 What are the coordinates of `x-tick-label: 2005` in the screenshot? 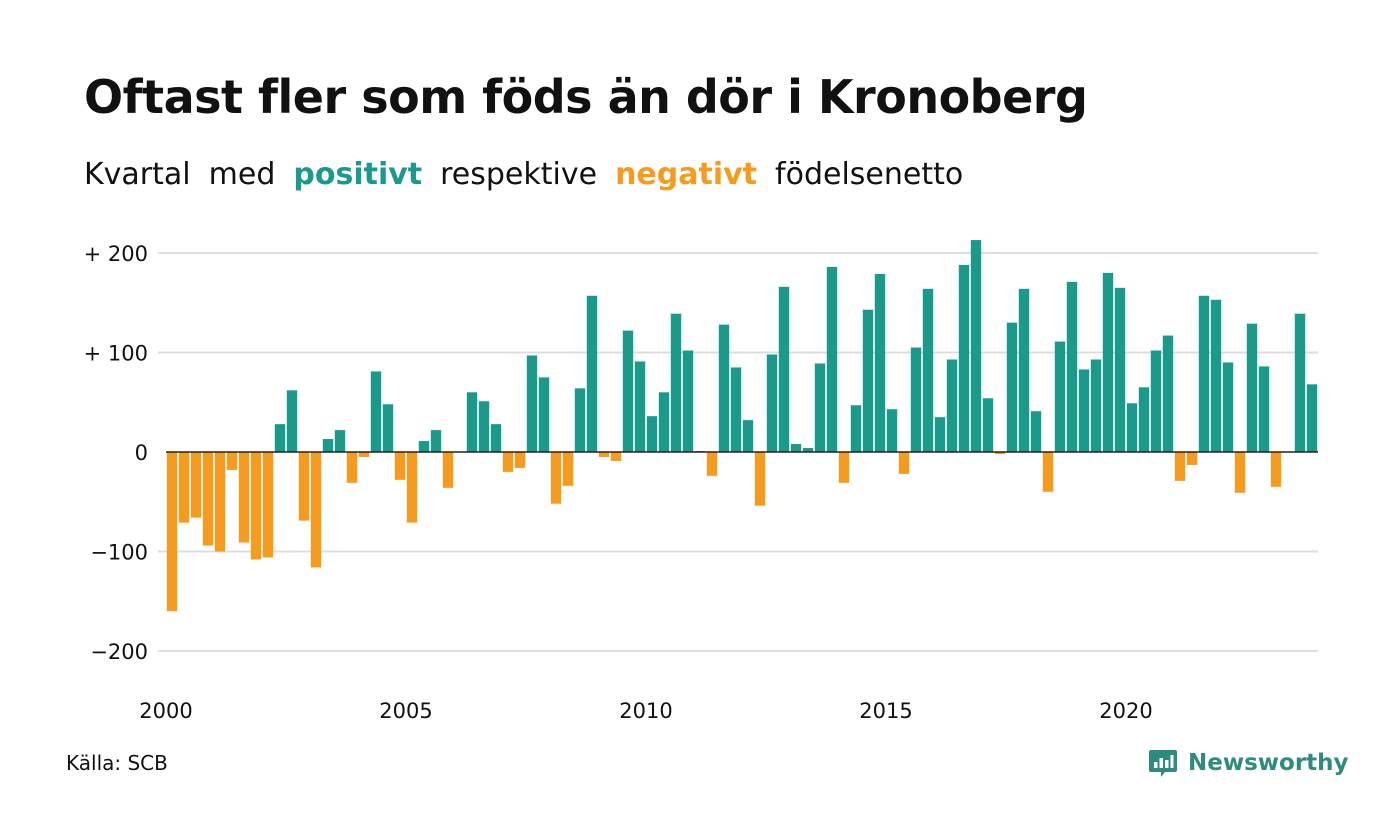 It's located at (405, 711).